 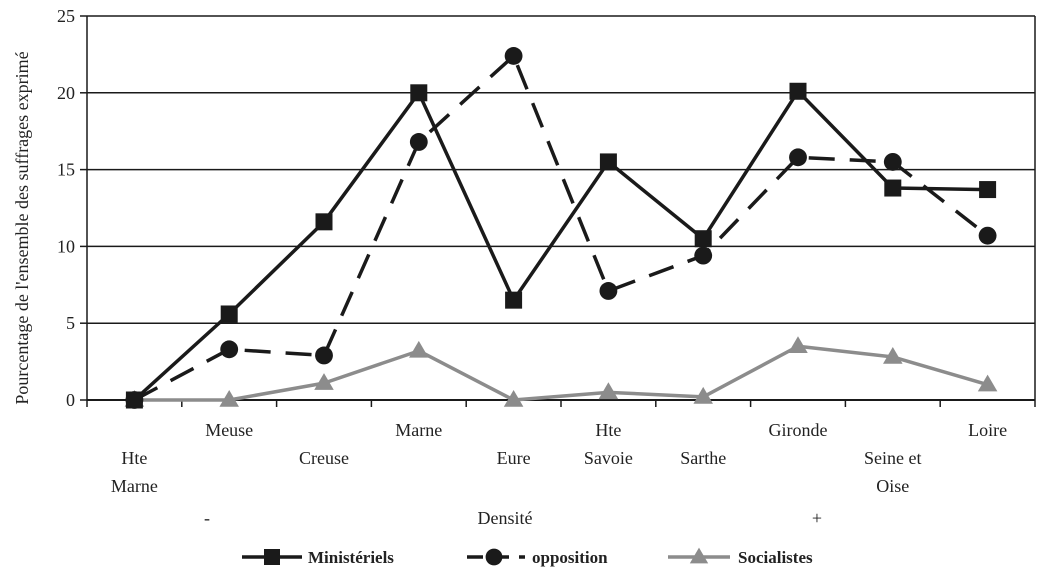 I want to click on x-category-label: Hte Savoie, so click(x=608, y=444).